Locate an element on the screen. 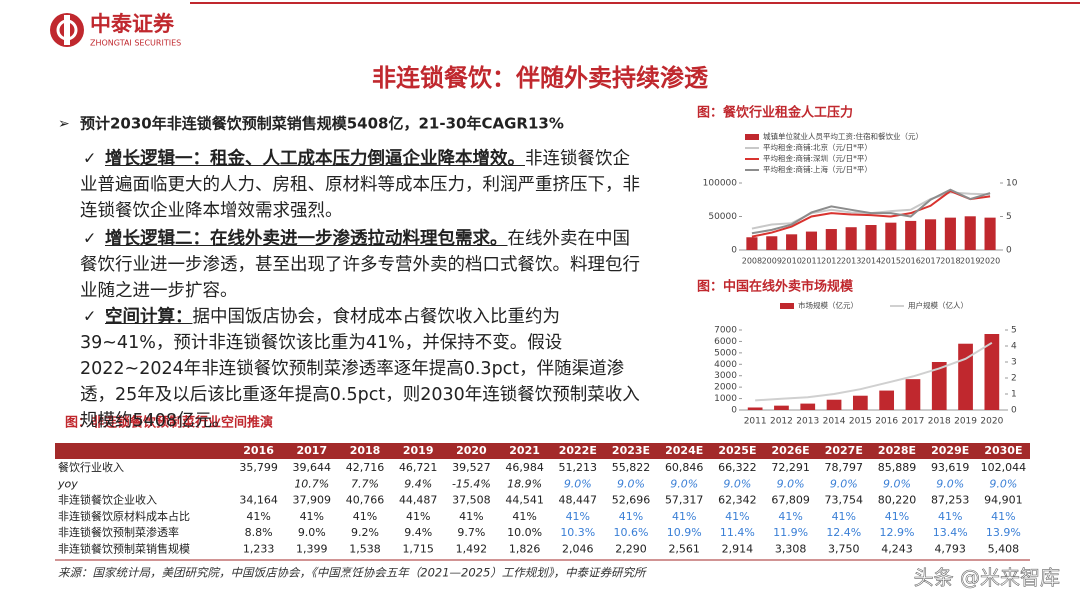  table-cell: 78,797 is located at coordinates (844, 467).